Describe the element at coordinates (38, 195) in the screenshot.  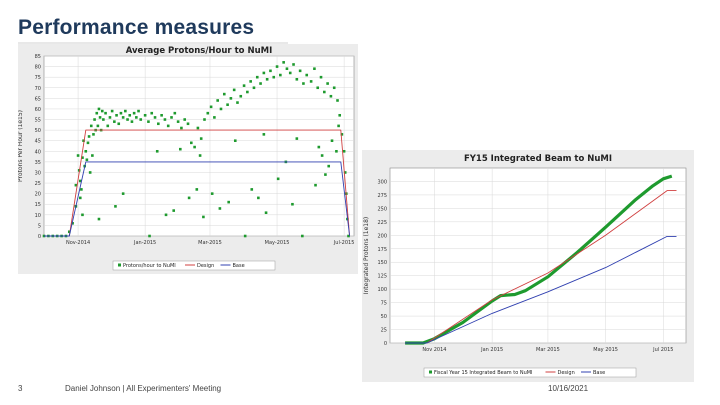
I see `y-tick-label: 20` at that location.